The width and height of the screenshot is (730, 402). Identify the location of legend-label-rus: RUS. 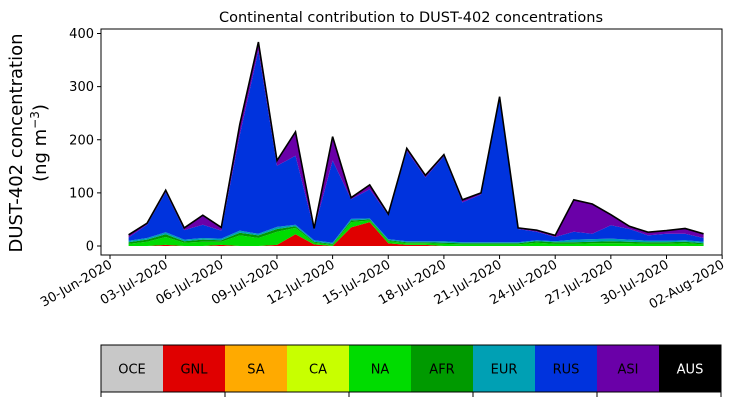
(566, 370).